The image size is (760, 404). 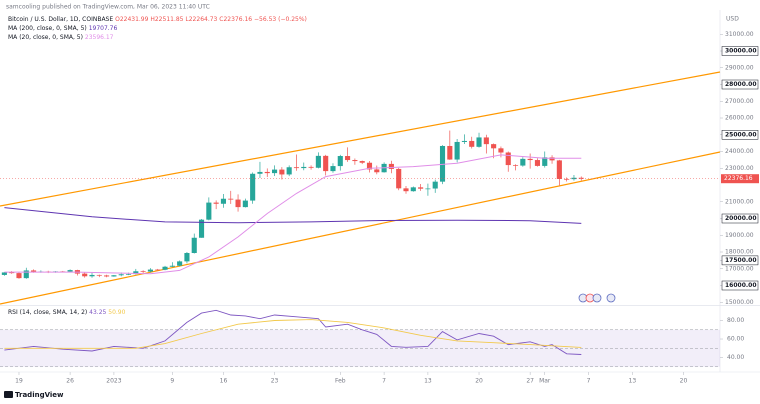 I want to click on y-tick-label: 27000.00, so click(x=739, y=101).